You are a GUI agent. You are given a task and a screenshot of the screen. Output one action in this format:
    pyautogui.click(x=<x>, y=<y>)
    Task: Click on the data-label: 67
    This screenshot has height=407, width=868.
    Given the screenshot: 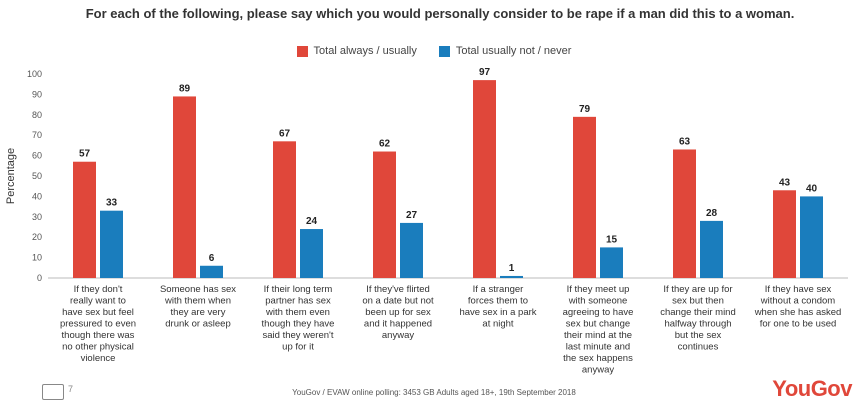 What is the action you would take?
    pyautogui.click(x=285, y=133)
    